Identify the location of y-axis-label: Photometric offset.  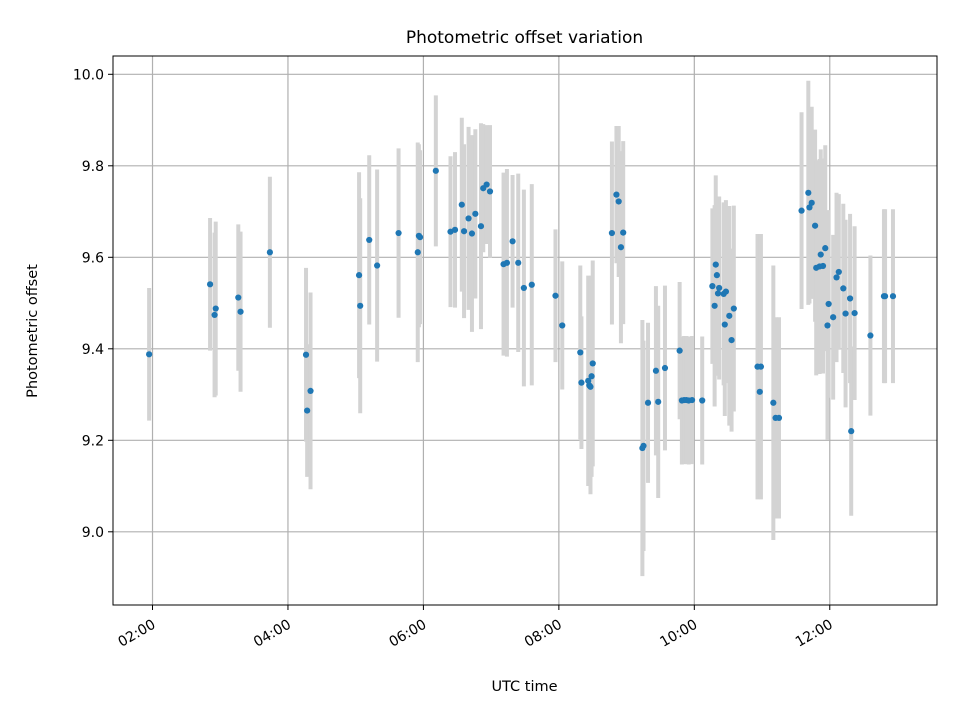
(33, 331).